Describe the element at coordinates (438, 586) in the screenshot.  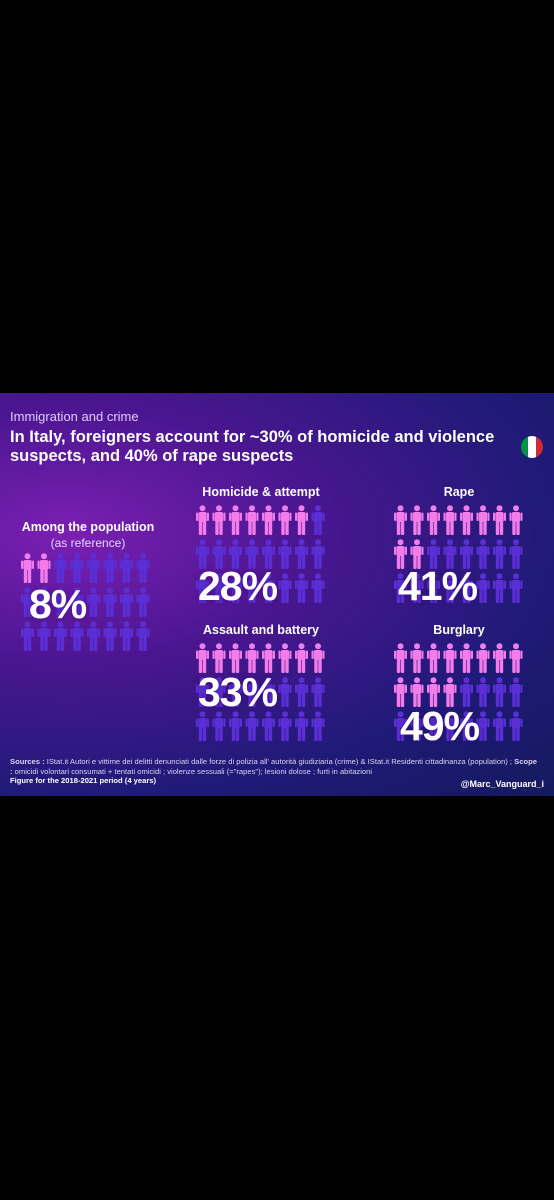
I see `percentage-label: 41%` at that location.